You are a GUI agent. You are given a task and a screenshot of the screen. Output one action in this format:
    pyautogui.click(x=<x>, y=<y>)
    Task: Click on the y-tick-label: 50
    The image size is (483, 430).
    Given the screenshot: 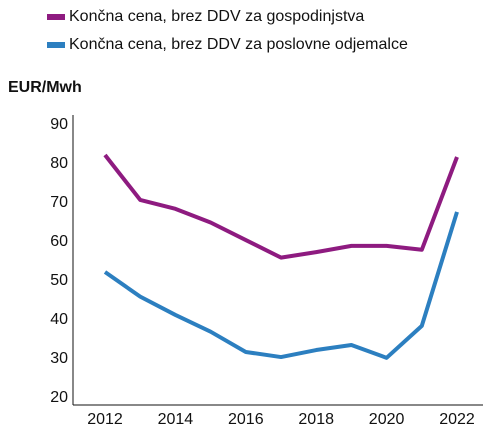 What is the action you would take?
    pyautogui.click(x=59, y=280)
    